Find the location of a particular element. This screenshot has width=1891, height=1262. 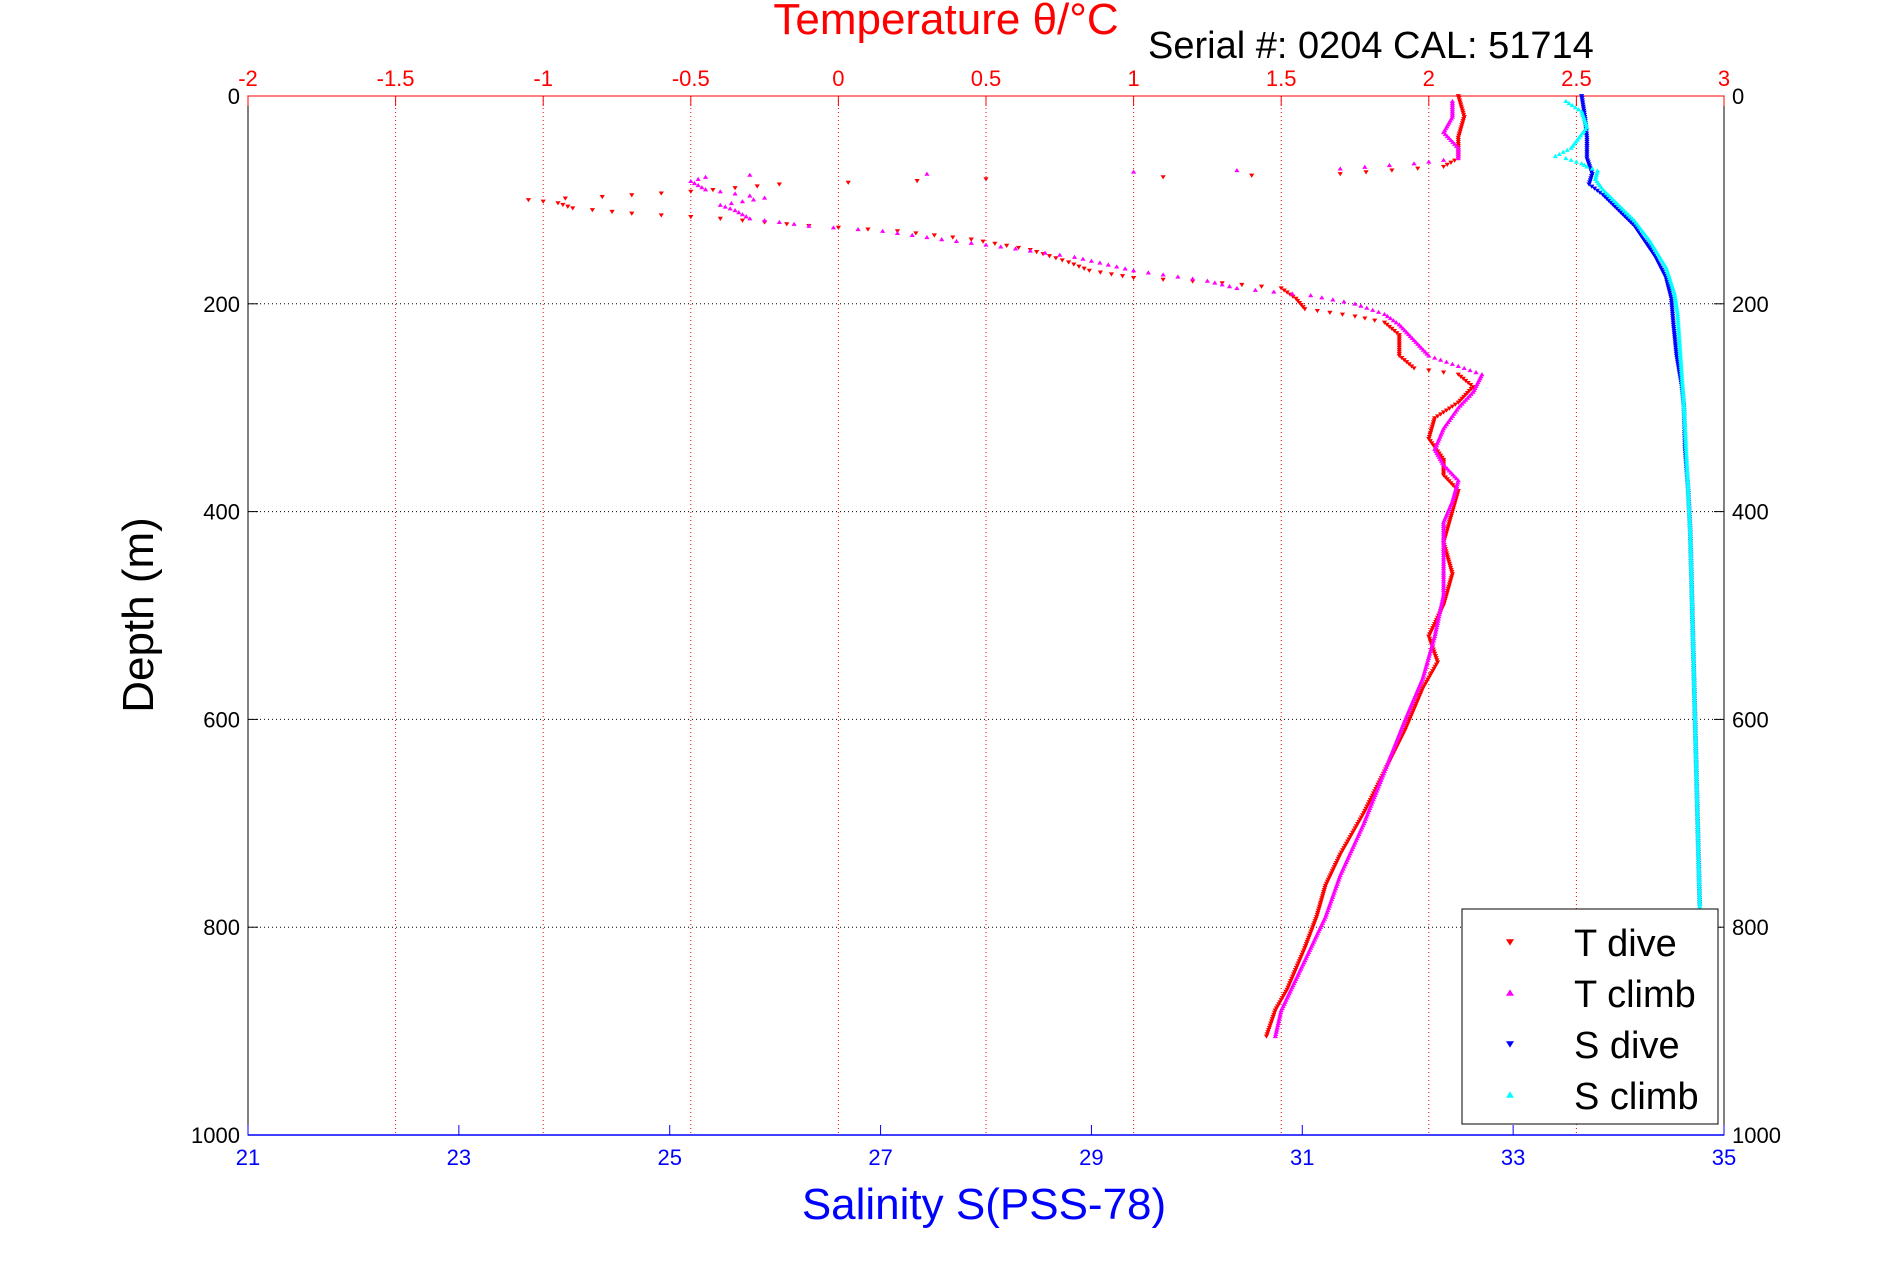

series-s-climb is located at coordinates (1627, 503).